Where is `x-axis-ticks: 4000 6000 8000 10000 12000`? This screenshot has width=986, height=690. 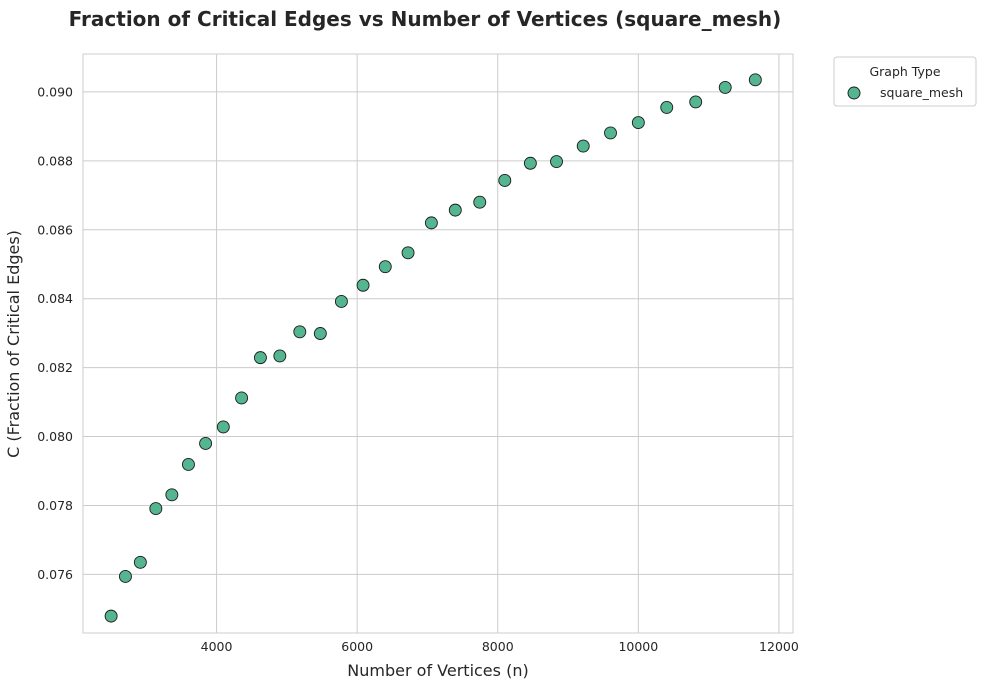
x-axis-ticks: 4000 6000 8000 10000 12000 is located at coordinates (500, 646).